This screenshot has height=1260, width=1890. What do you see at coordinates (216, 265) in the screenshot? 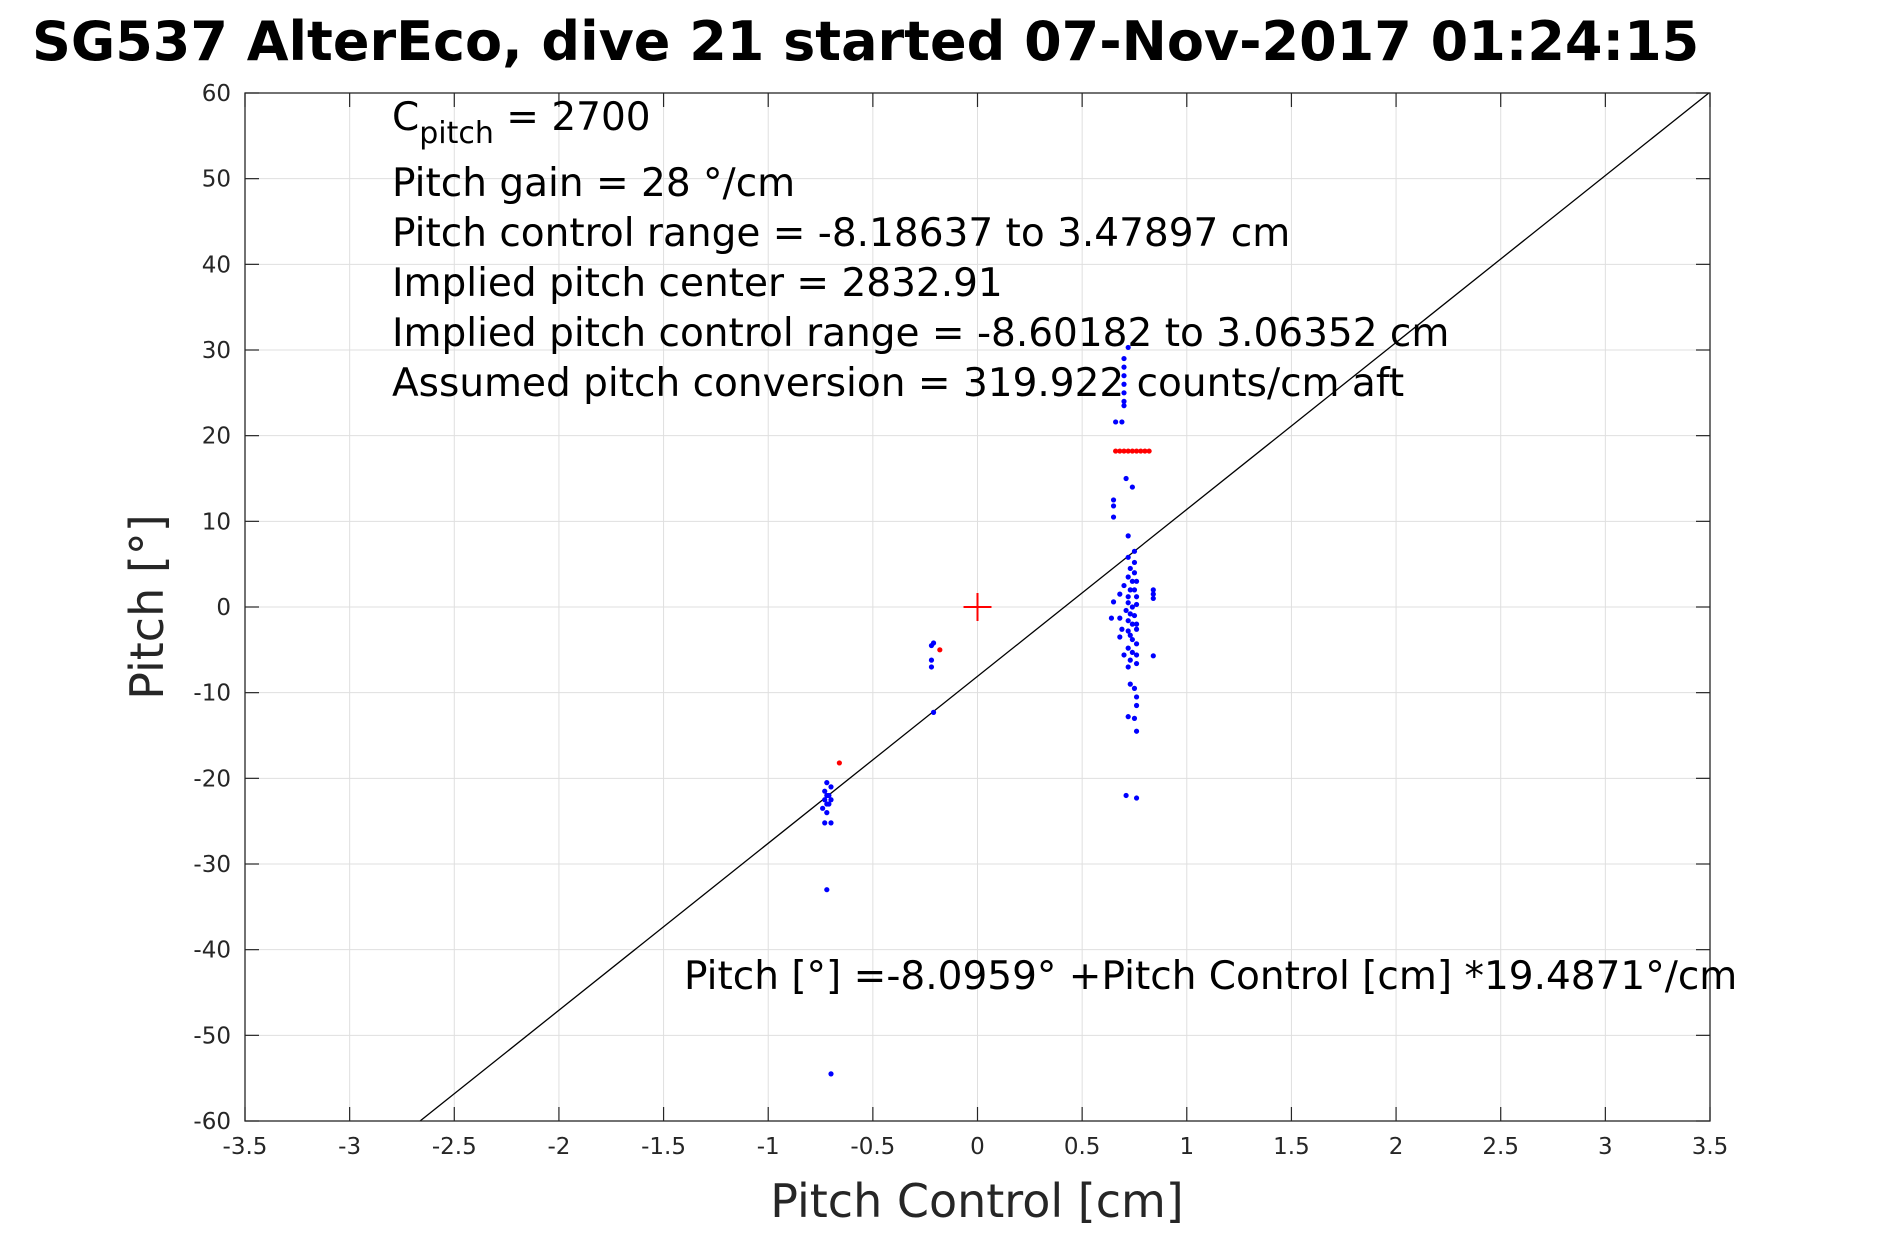
I see `y-tick-label: 40` at bounding box center [216, 265].